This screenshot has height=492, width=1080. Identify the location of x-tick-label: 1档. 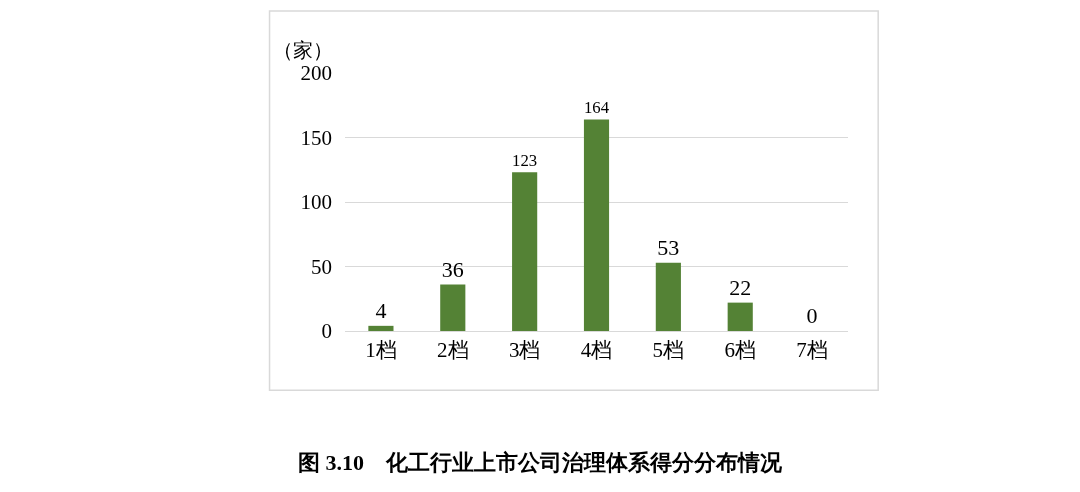
(381, 350).